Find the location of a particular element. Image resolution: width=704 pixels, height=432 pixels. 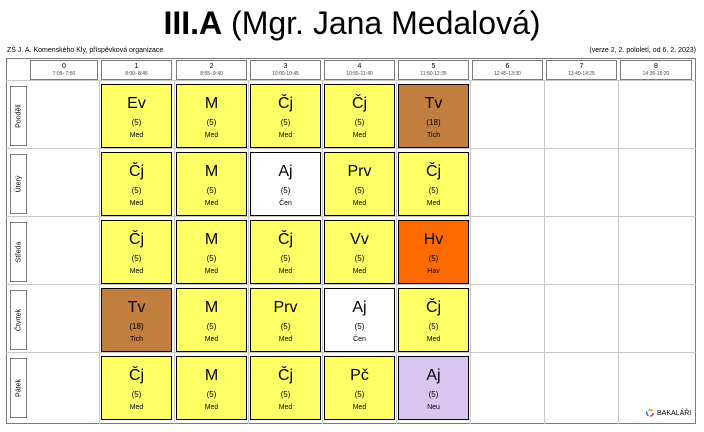

lesson-cell: Pč (5) Med is located at coordinates (359, 388).